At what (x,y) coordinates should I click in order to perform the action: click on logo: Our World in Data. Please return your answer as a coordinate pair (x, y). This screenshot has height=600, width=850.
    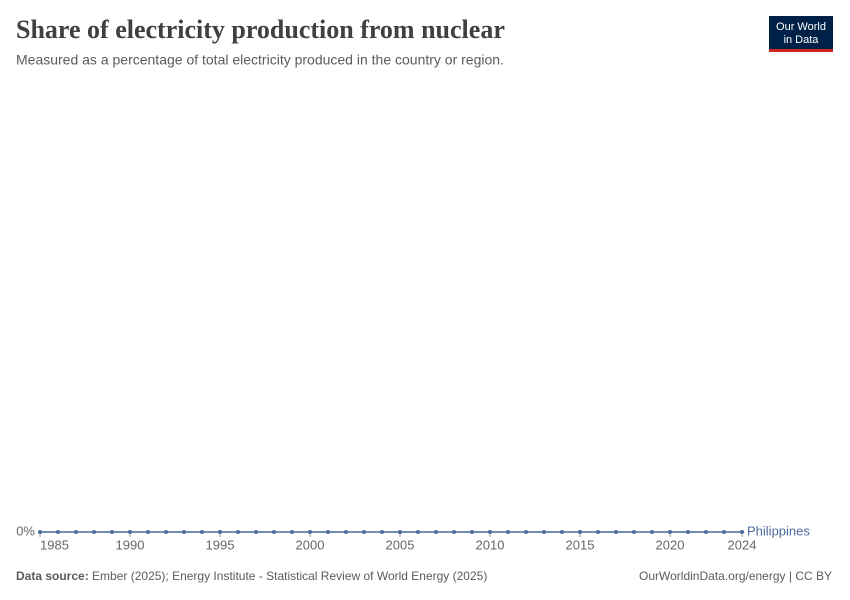
    Looking at the image, I should click on (801, 34).